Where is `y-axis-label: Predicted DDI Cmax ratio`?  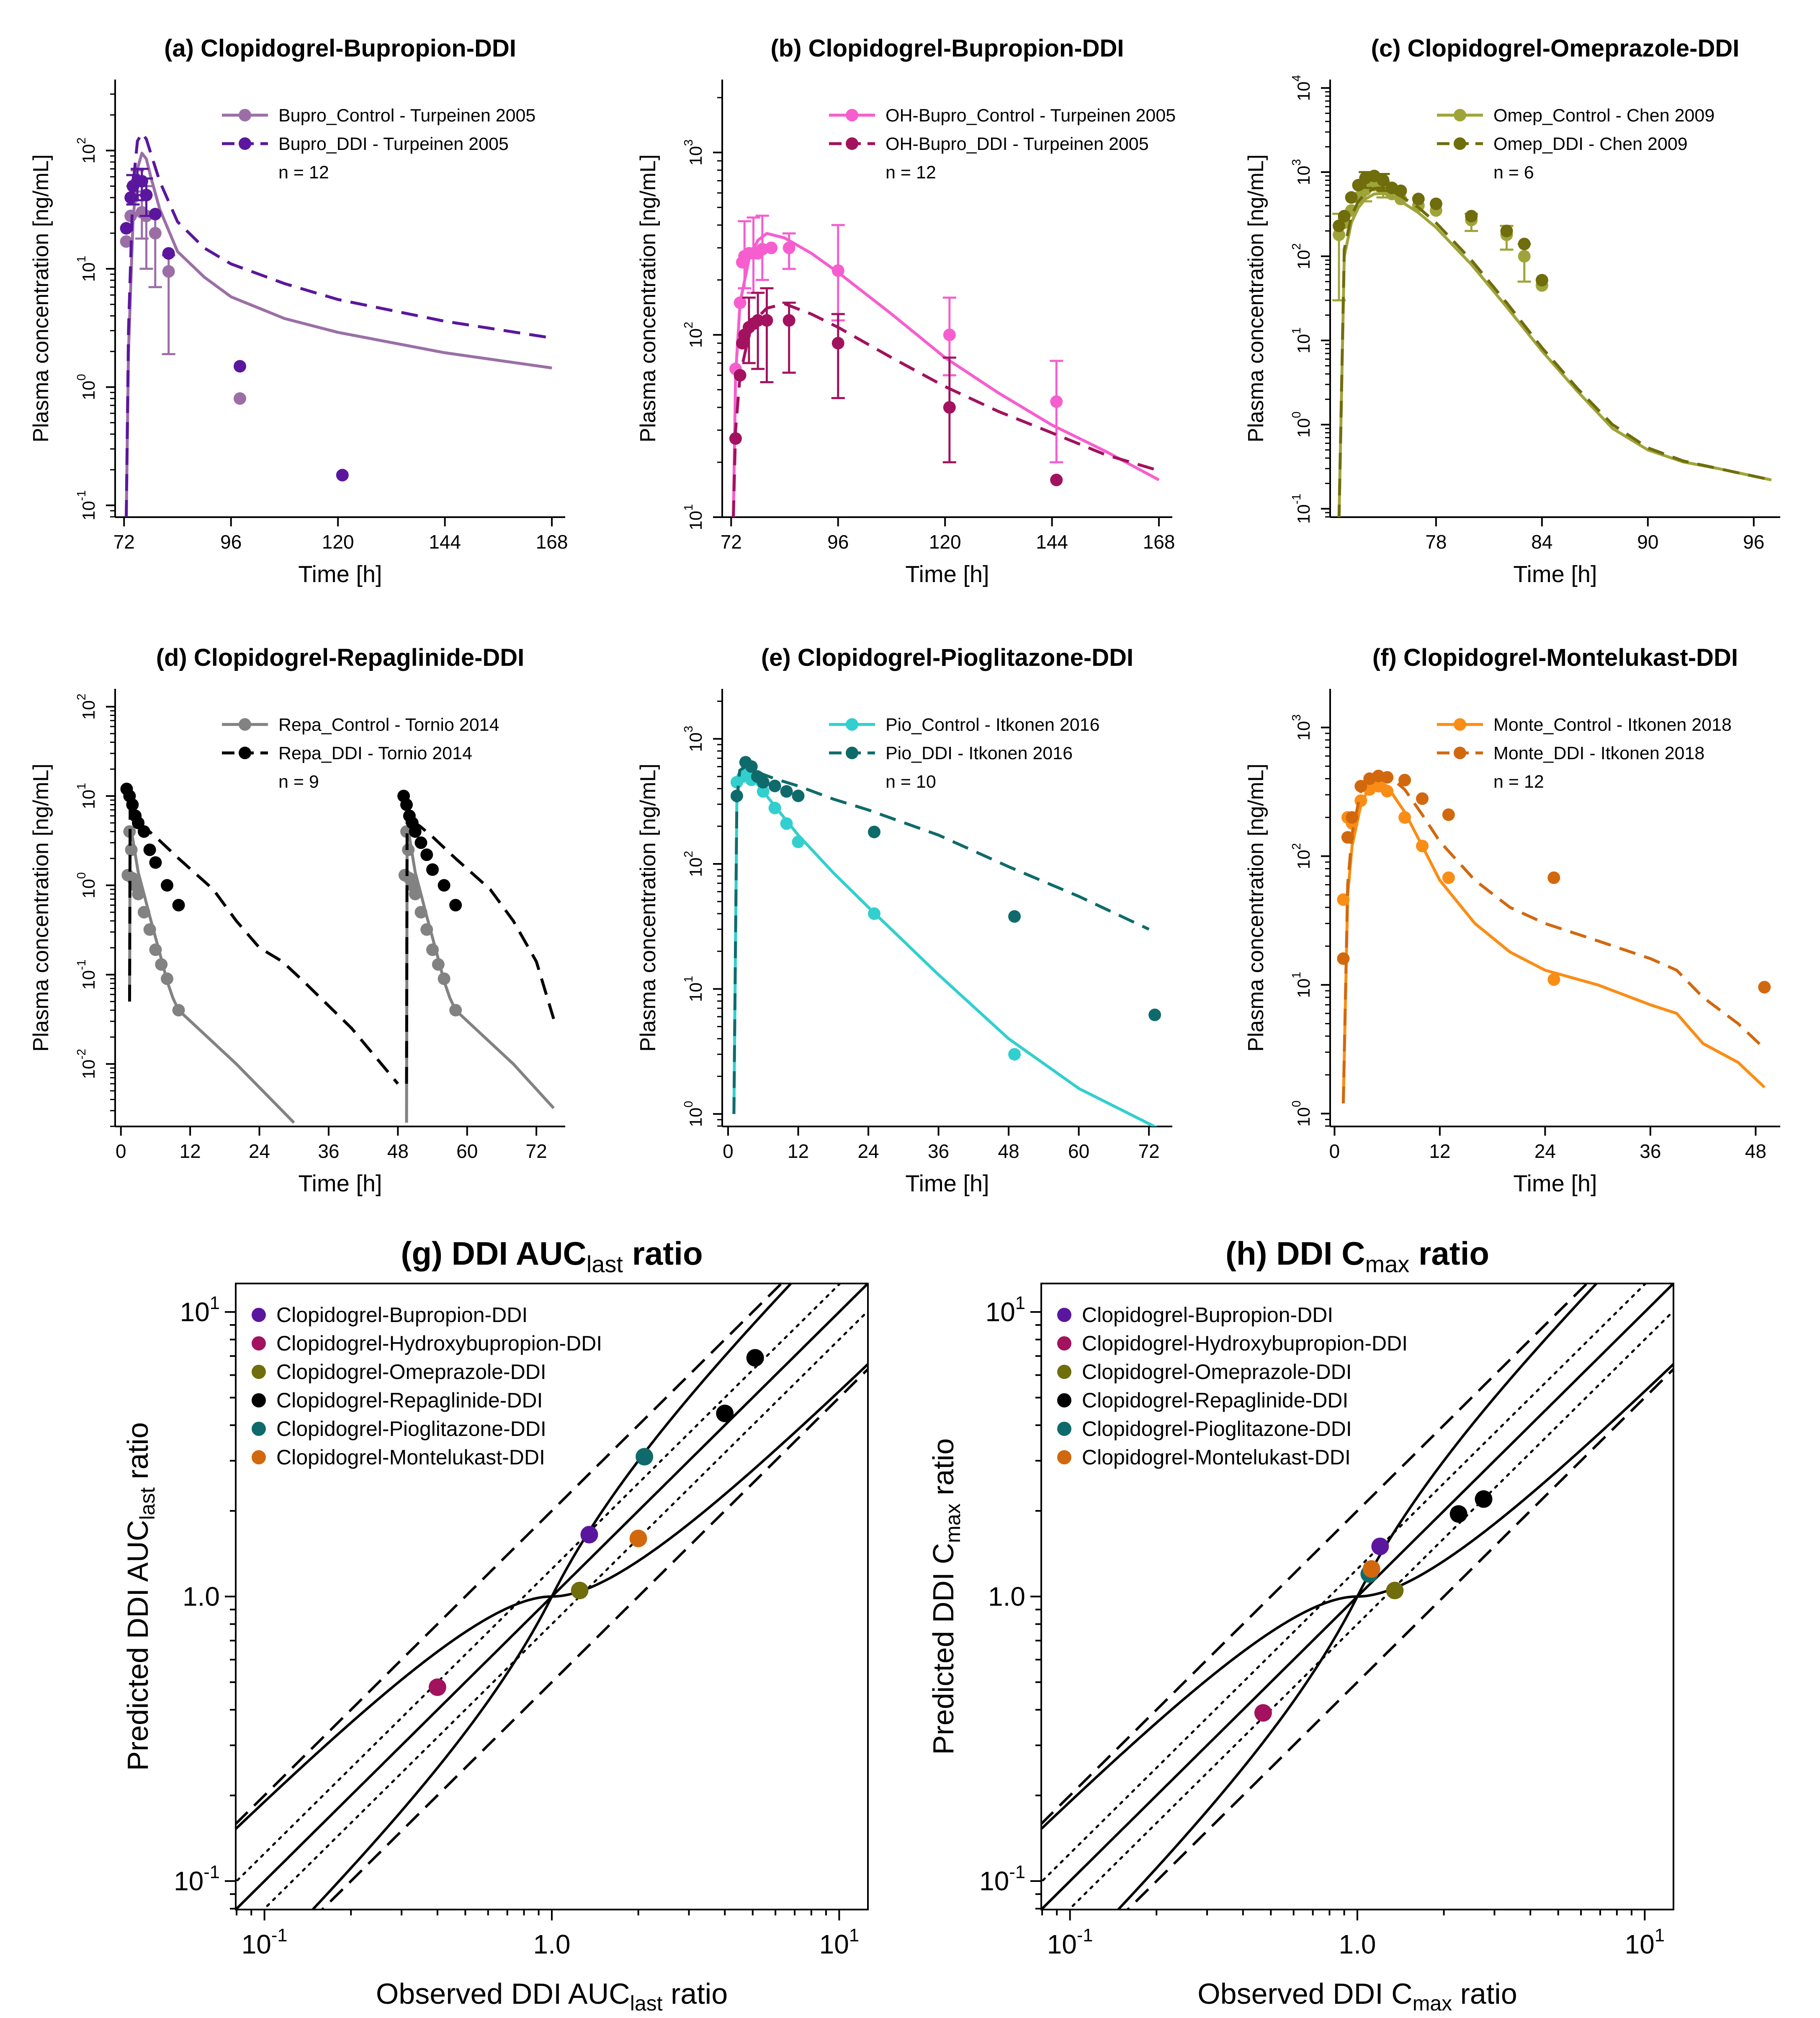
y-axis-label: Predicted DDI Cmax ratio is located at coordinates (946, 1597).